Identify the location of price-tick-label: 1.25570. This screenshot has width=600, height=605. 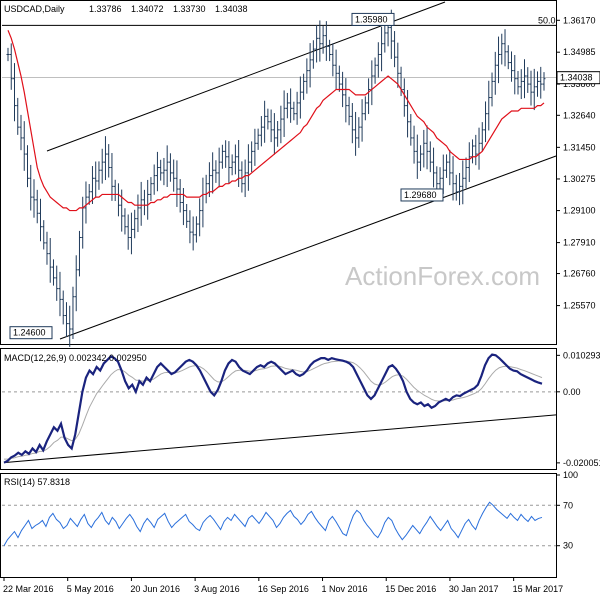
(579, 306).